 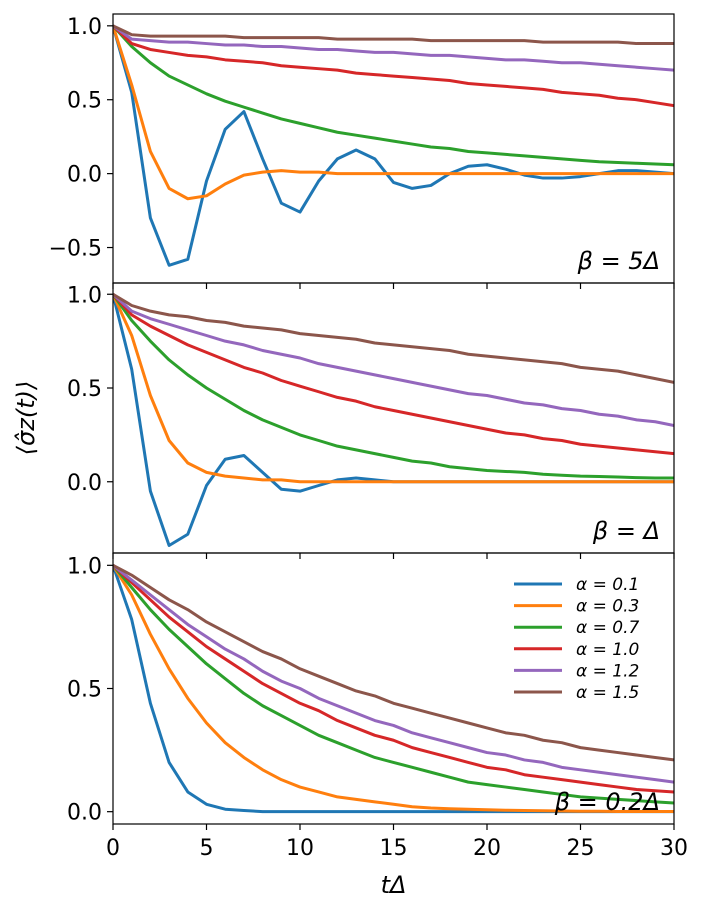 I want to click on panel-annotation: β = 0.2Δ, so click(x=607, y=802).